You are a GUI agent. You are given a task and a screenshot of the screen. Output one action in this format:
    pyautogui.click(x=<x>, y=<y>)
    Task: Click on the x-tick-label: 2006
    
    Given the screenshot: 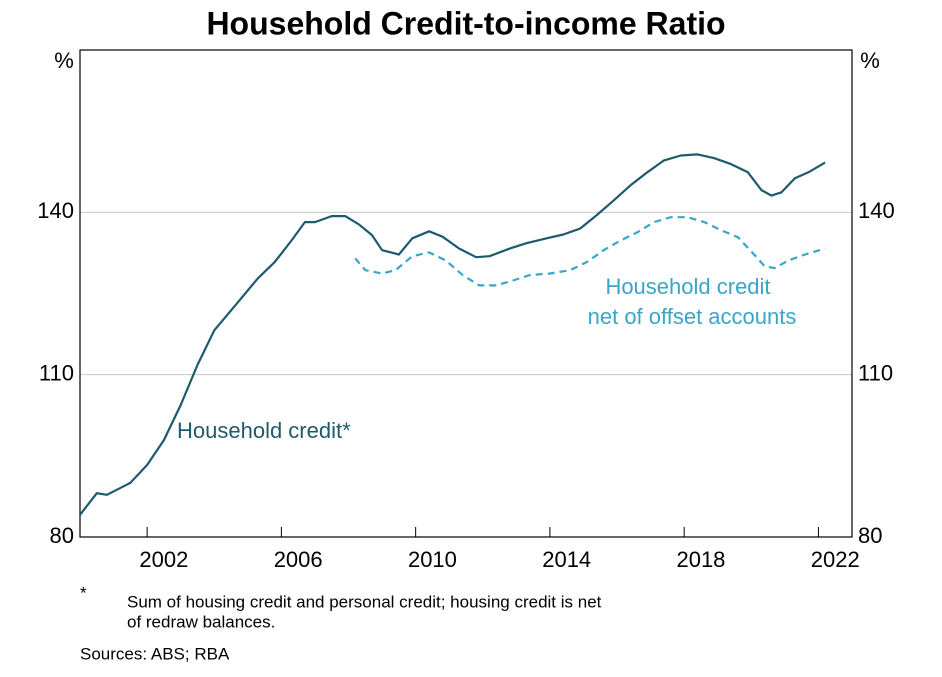 What is the action you would take?
    pyautogui.click(x=298, y=559)
    